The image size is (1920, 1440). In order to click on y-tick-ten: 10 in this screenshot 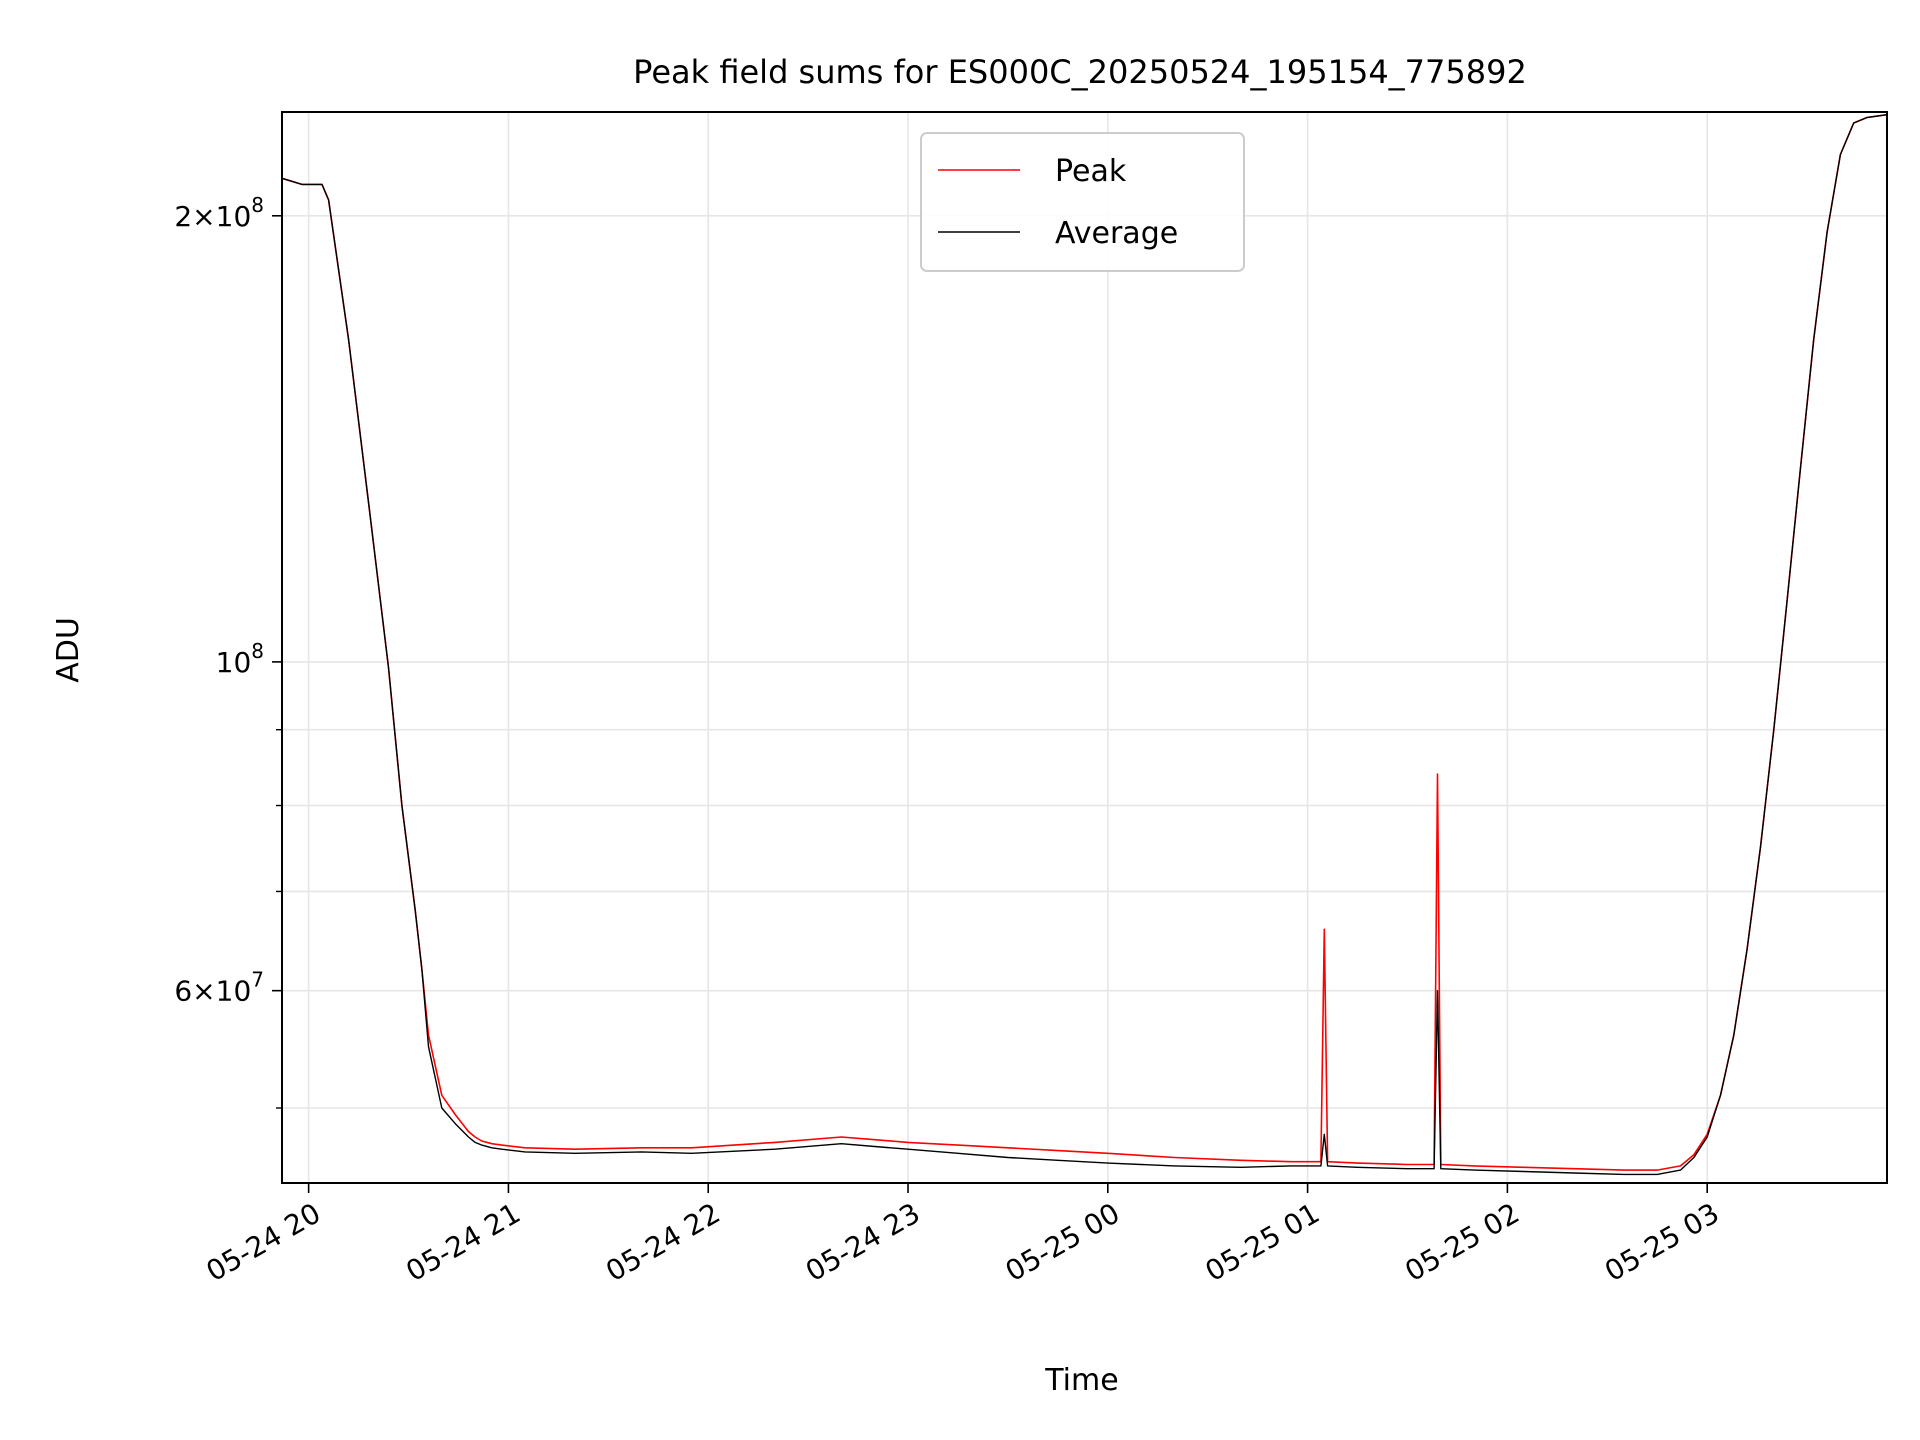, I will do `click(234, 662)`.